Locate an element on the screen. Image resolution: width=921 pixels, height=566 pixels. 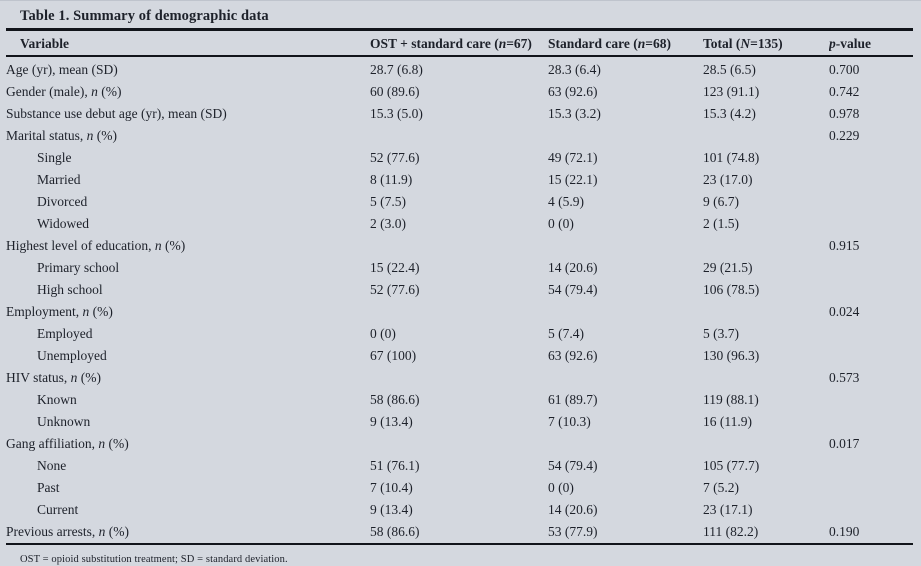
row-sublabel: Employed is located at coordinates (65, 333).